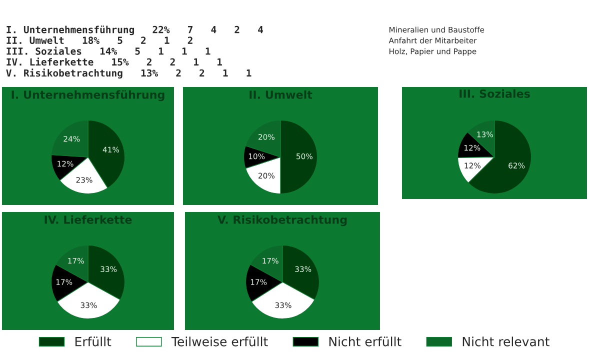  Describe the element at coordinates (88, 219) in the screenshot. I see `chart-title: IV. Lieferkette` at that location.